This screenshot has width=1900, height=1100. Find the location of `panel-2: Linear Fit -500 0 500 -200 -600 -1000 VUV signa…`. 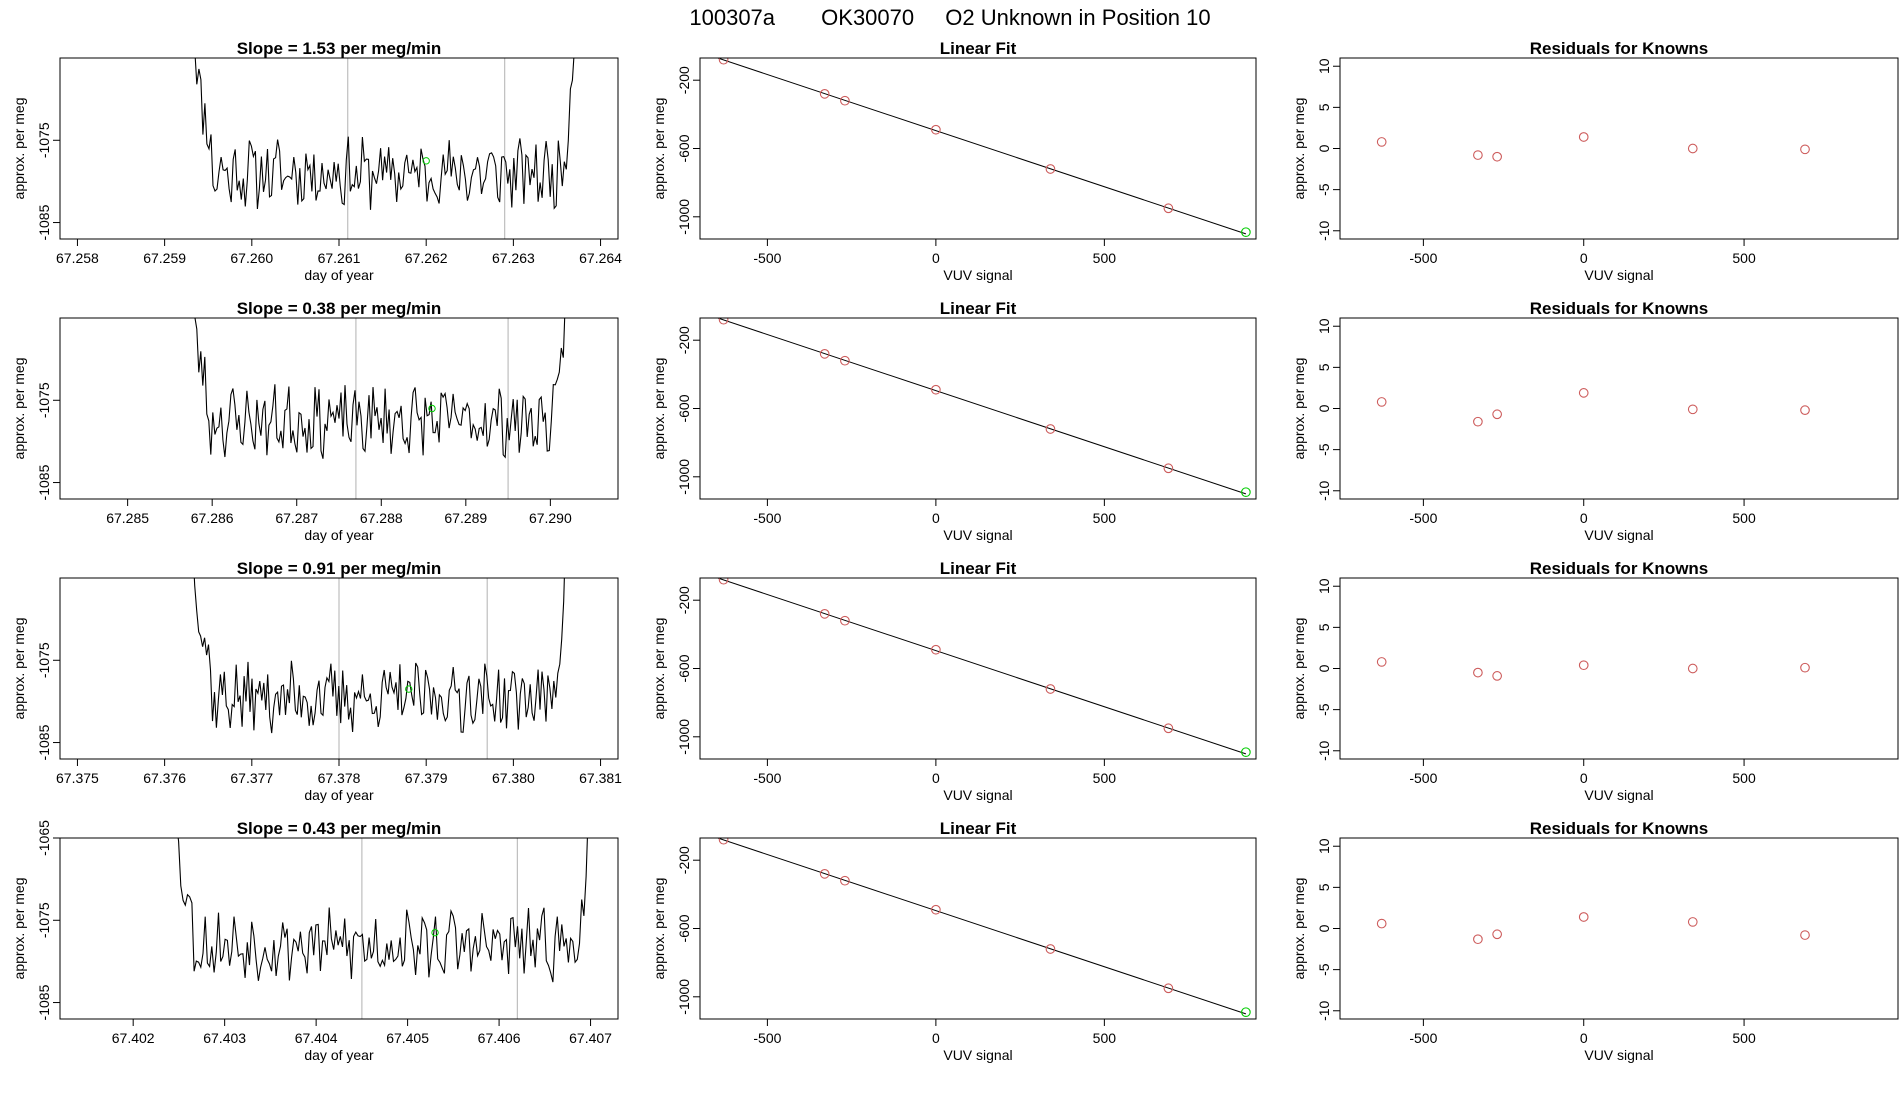

panel-2: Linear Fit -500 0 500 -200 -600 -1000 VUV signa… is located at coordinates (954, 161).